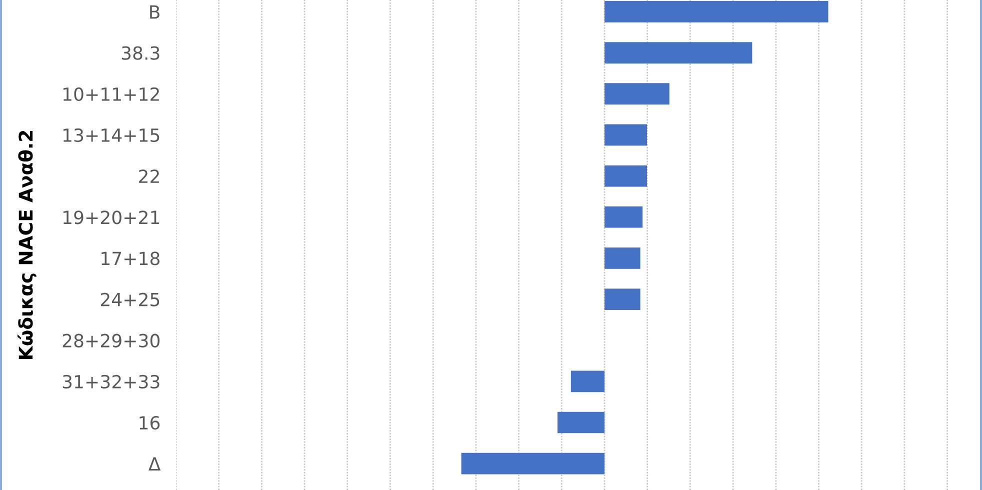 This screenshot has height=490, width=982. What do you see at coordinates (27, 244) in the screenshot?
I see `y-axis-title: Κώδικας NACE Αναθ.2` at bounding box center [27, 244].